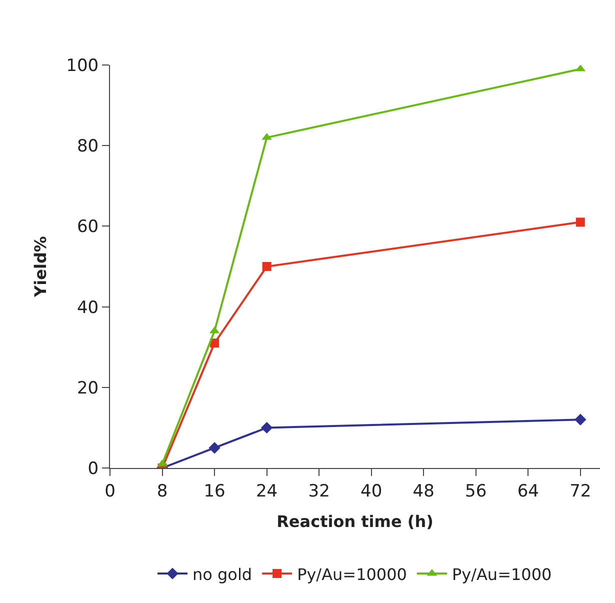 Image resolution: width=615 pixels, height=603 pixels. I want to click on x-tick-label: 72, so click(581, 491).